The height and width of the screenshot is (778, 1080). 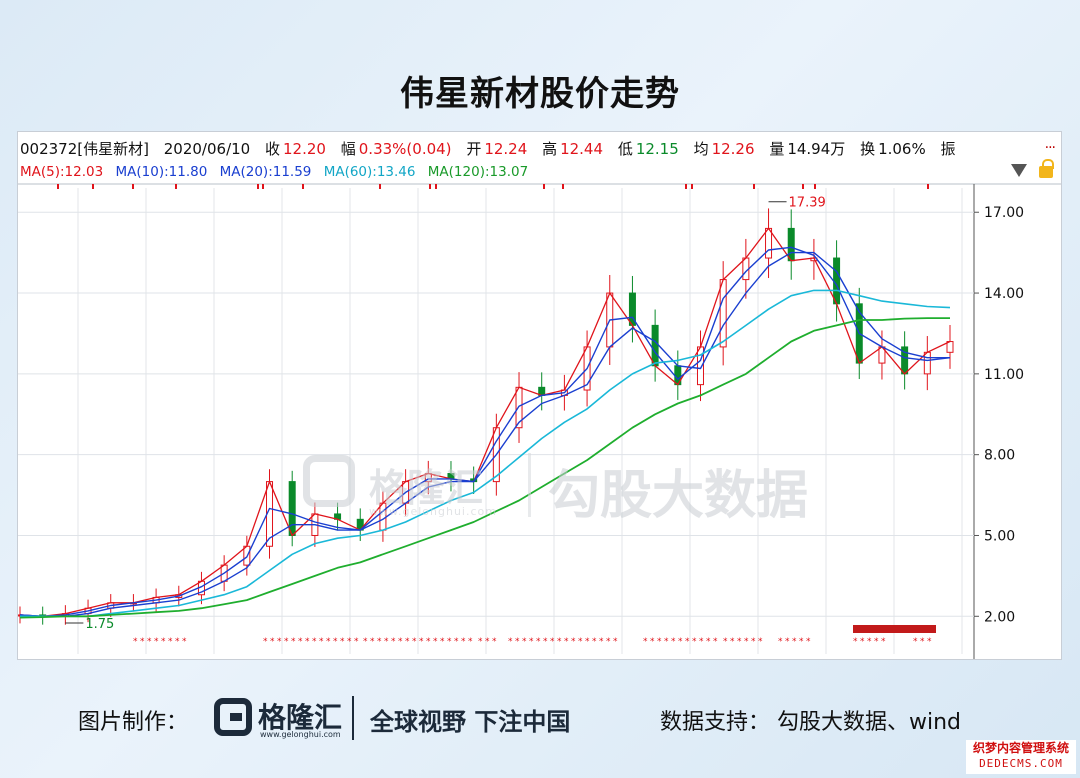 What do you see at coordinates (894, 629) in the screenshot?
I see `signal-band` at bounding box center [894, 629].